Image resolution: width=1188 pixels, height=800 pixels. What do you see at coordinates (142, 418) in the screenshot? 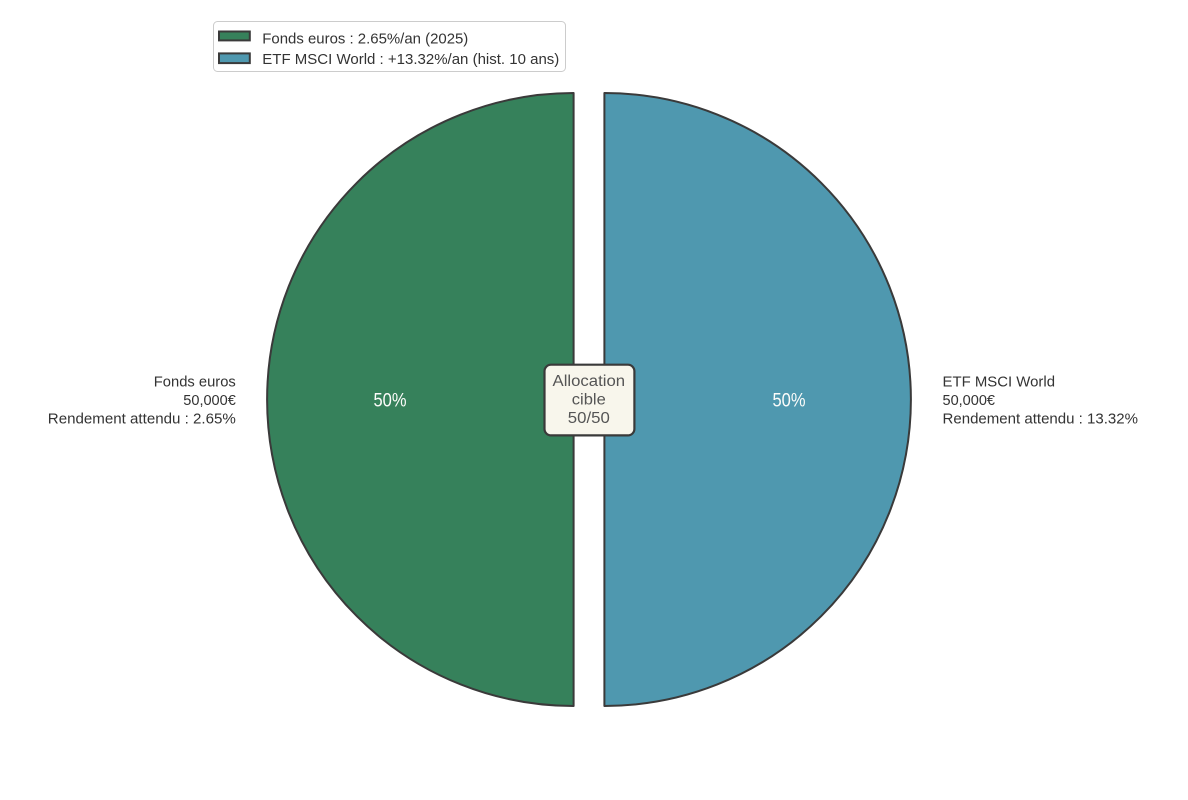
I see `svg-text: Rendement attendu : 2.65%` at bounding box center [142, 418].